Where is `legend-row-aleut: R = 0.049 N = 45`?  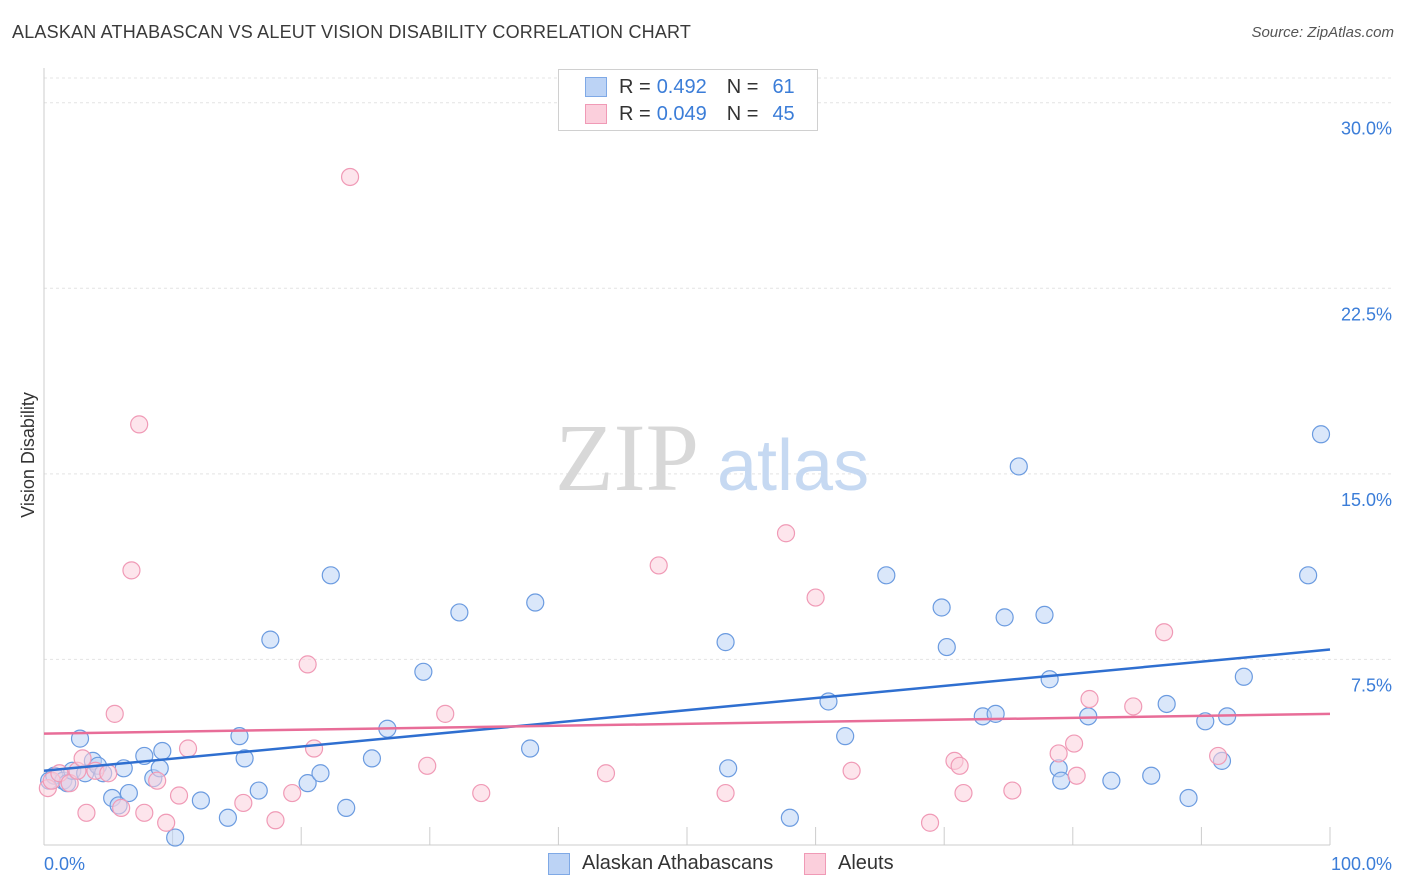
legend-row-aleut: R = 0.049 N = 45 is located at coordinates (690, 114).